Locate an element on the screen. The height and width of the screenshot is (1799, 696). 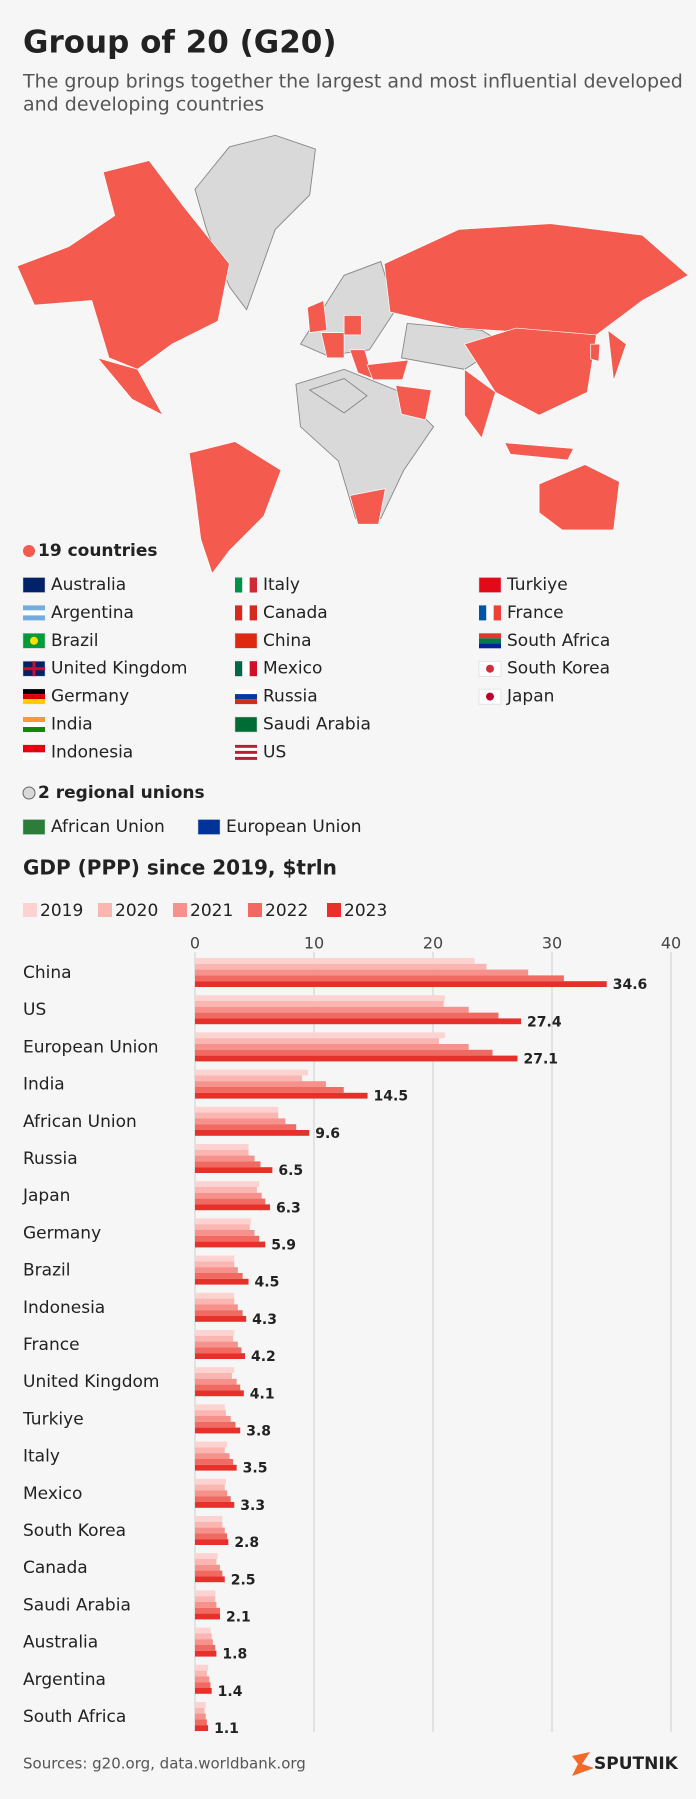
country-name: Mexico is located at coordinates (292, 669).